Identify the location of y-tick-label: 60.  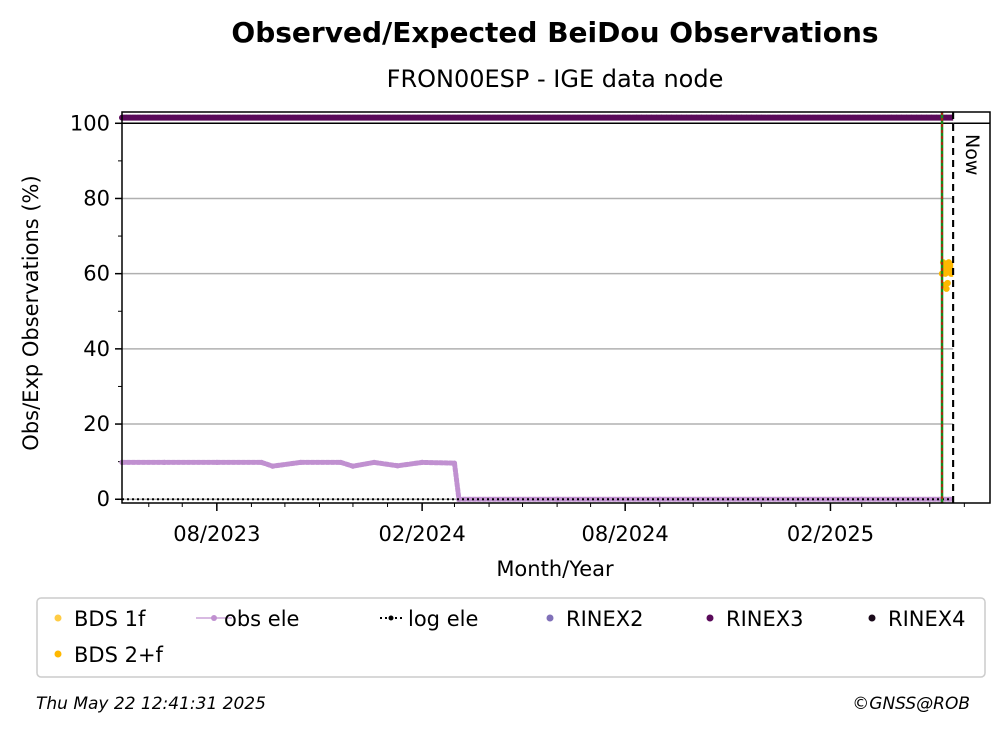
(96, 274).